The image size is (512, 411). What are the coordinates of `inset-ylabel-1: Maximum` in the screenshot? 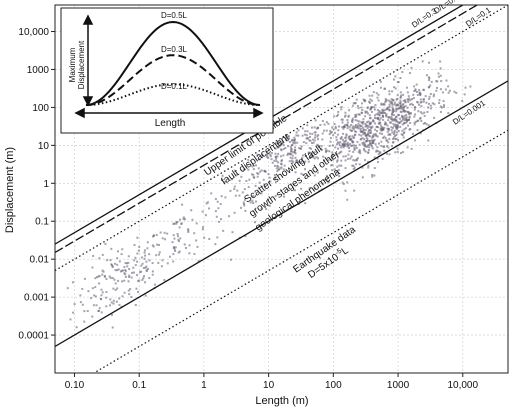 It's located at (72, 64).